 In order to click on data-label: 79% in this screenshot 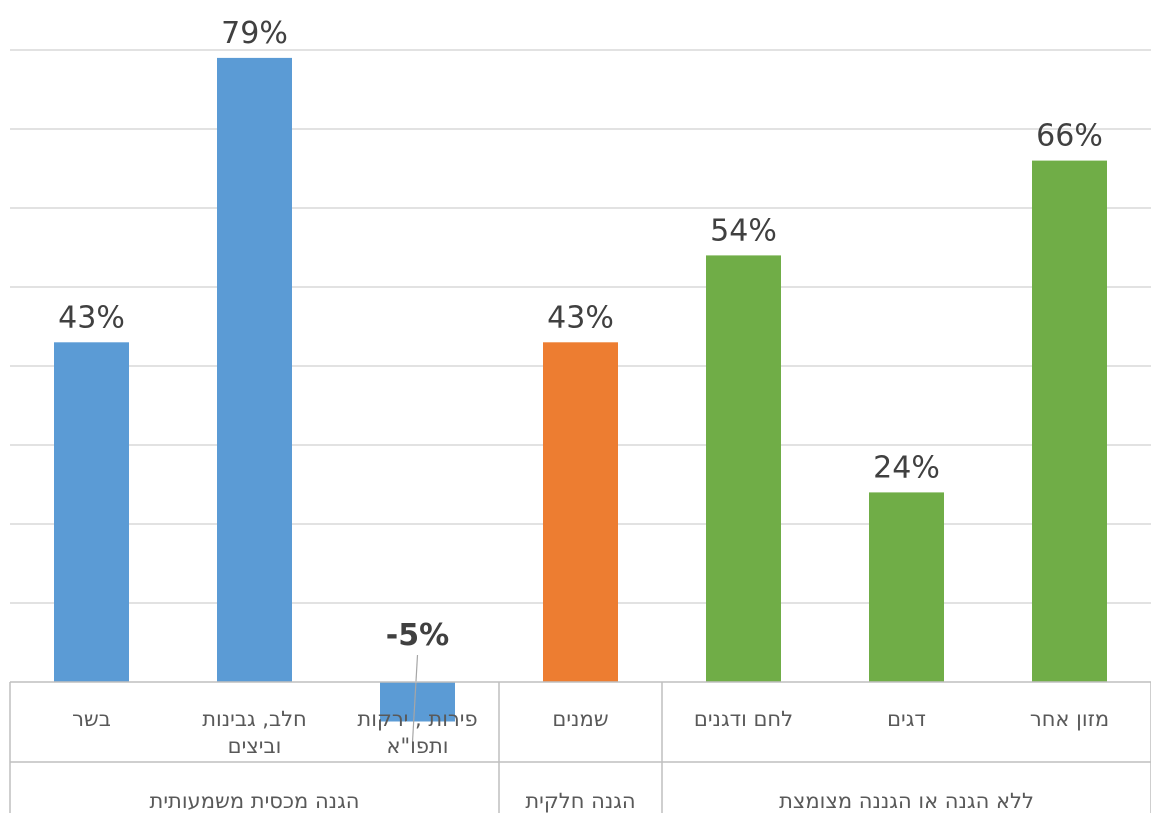, I will do `click(254, 33)`.